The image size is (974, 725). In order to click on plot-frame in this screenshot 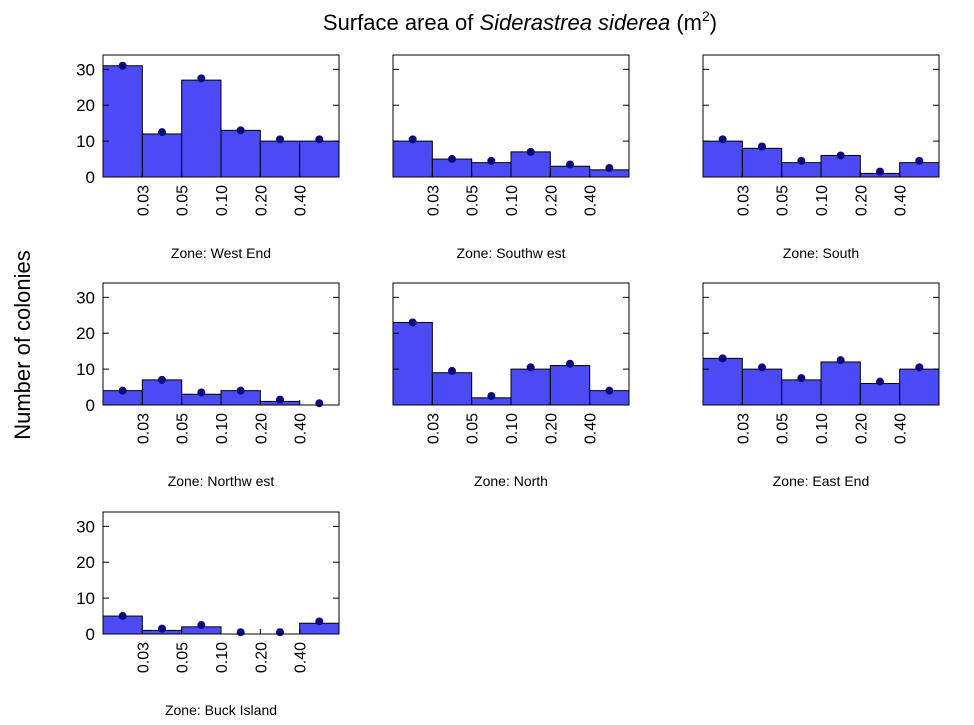, I will do `click(221, 344)`.